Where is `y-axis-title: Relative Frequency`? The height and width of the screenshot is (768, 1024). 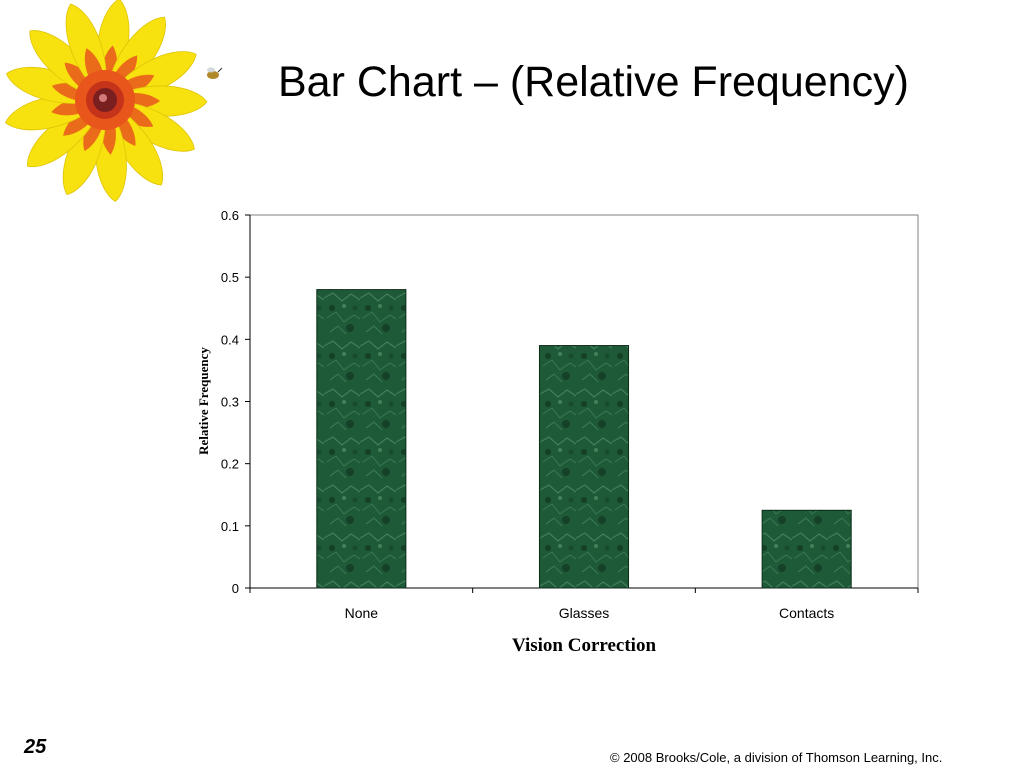
y-axis-title: Relative Frequency is located at coordinates (203, 401).